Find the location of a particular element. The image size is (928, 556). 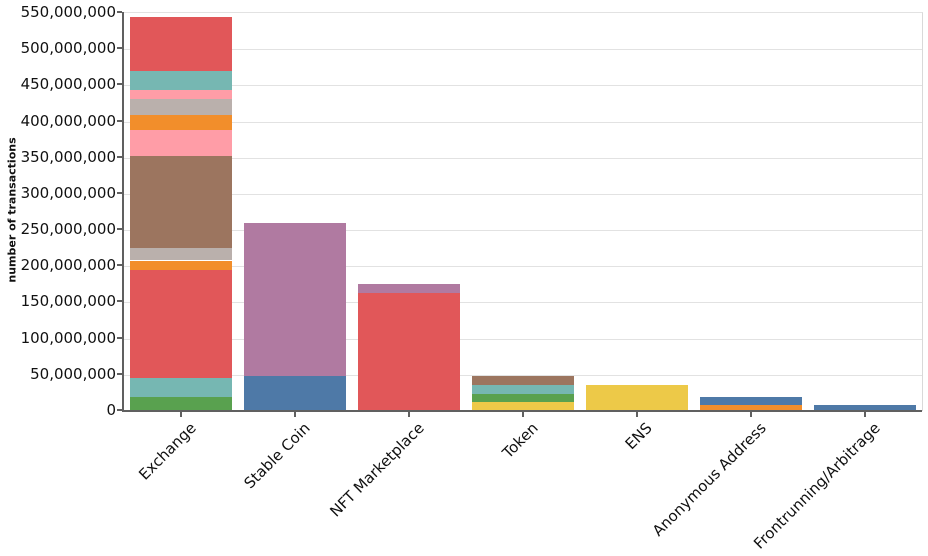

x-tick-label-ens: ENS is located at coordinates (638, 436).